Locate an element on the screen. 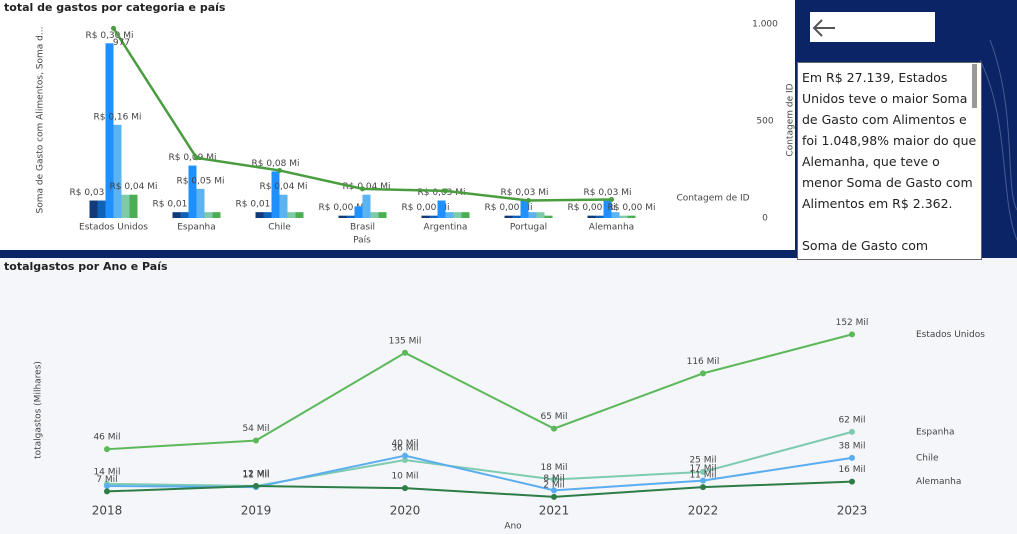 The height and width of the screenshot is (534, 1017). x-tick-label: 2023 is located at coordinates (852, 511).